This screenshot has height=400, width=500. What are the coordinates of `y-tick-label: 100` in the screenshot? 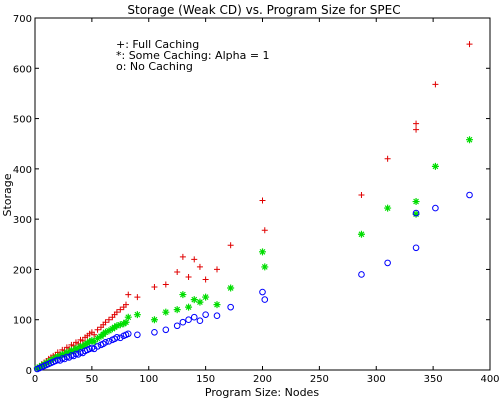 It's located at (22, 321).